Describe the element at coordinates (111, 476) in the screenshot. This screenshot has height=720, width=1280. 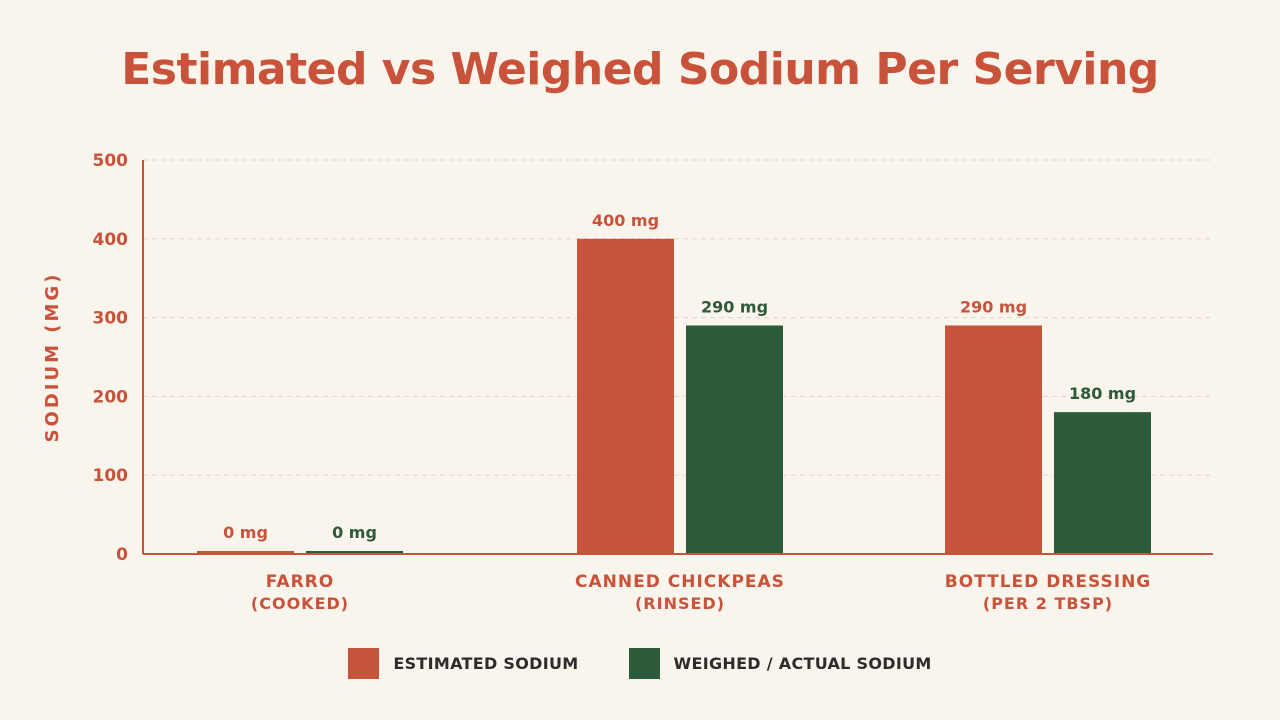
I see `y-tick-label-100: 100` at that location.